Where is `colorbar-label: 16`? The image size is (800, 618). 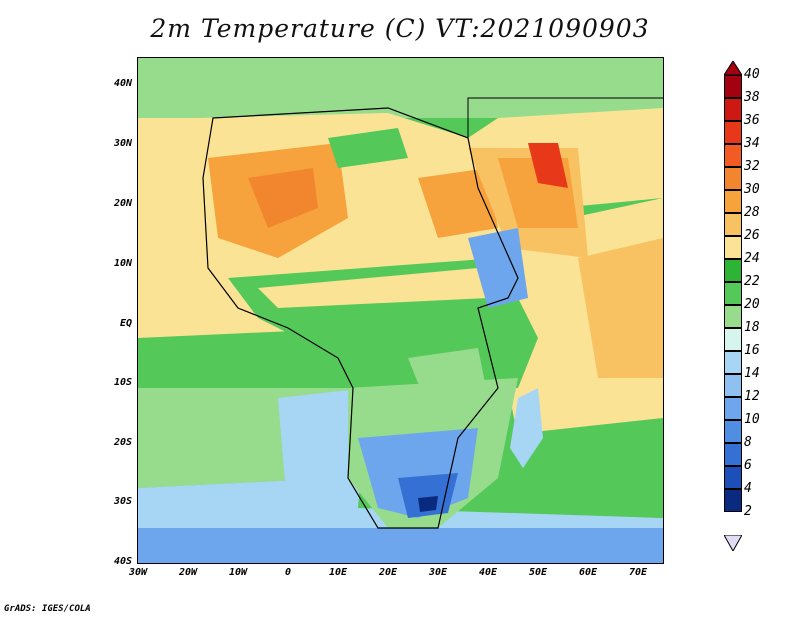
colorbar-label: 16 is located at coordinates (752, 350).